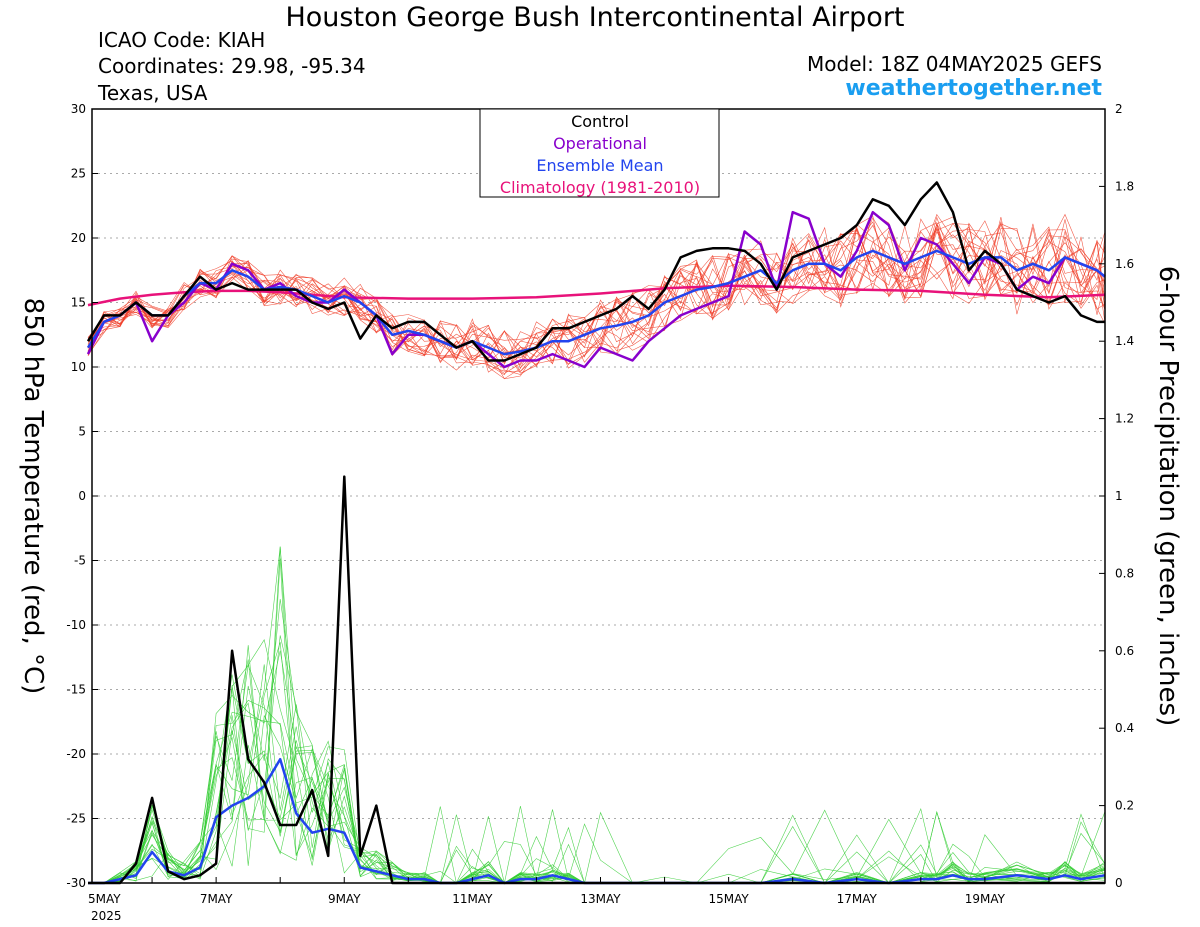 The image size is (1200, 927). What do you see at coordinates (80, 561) in the screenshot?
I see `y-tick-label-left: -5` at bounding box center [80, 561].